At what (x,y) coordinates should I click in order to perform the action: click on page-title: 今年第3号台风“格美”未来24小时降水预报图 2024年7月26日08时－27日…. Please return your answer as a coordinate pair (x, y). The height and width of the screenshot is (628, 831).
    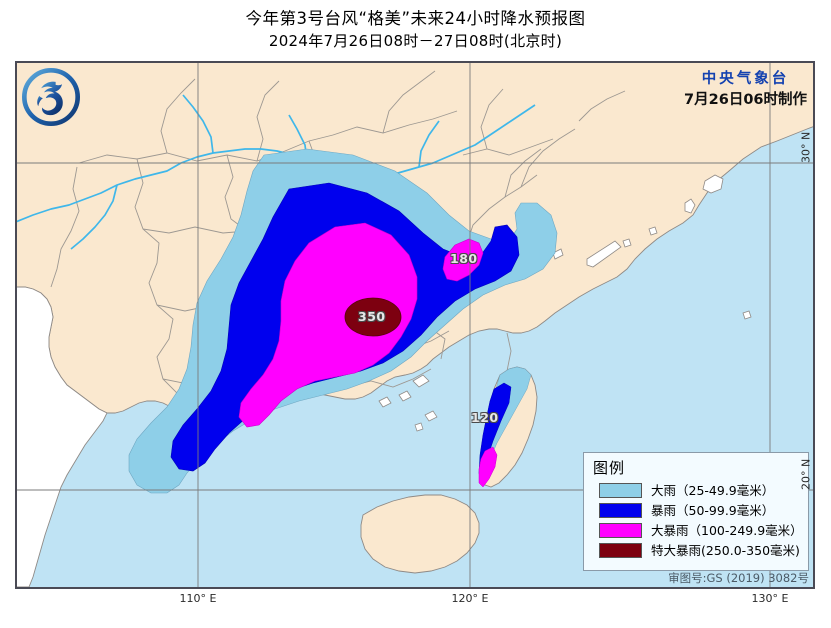
    Looking at the image, I should click on (415, 30).